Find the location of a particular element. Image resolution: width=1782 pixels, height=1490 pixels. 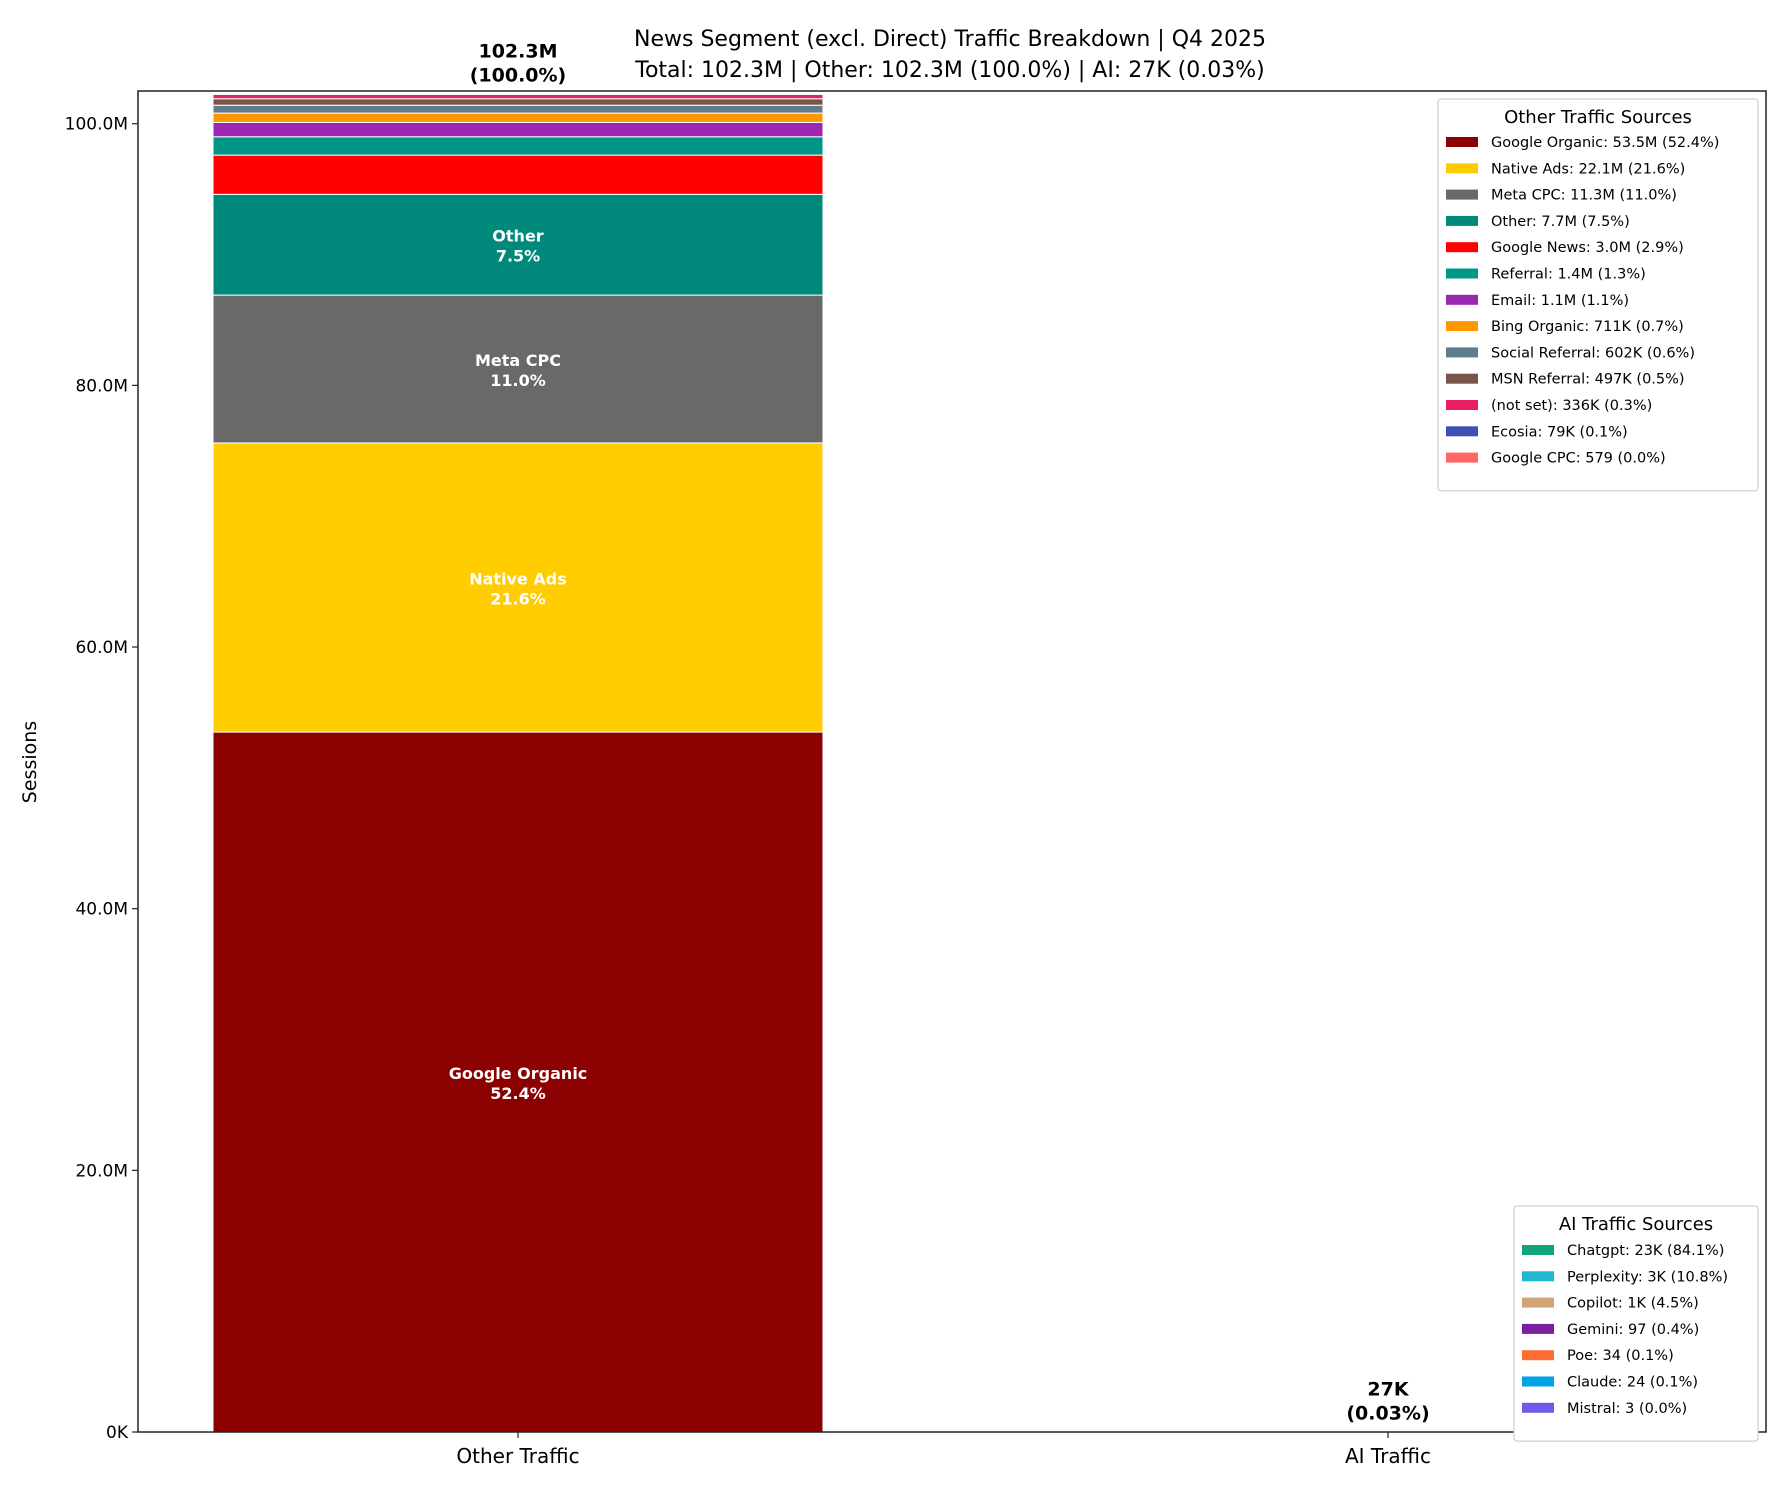

legend-entry: Google CPC: 579 (0.0%) is located at coordinates (1578, 459).